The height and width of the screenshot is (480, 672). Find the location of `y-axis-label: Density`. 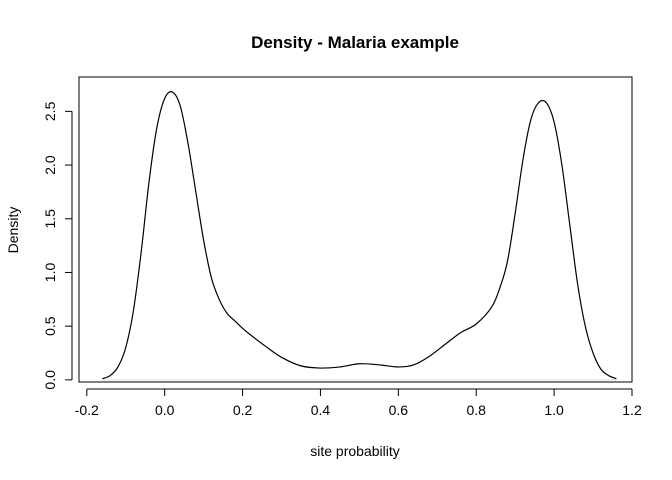

y-axis-label: Density is located at coordinates (13, 230).